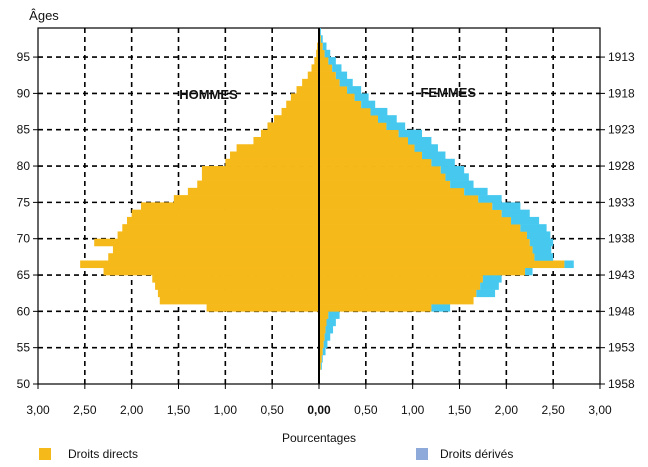 This screenshot has width=648, height=467. Describe the element at coordinates (422, 454) in the screenshot. I see `legend-swatch-droits-derives` at that location.